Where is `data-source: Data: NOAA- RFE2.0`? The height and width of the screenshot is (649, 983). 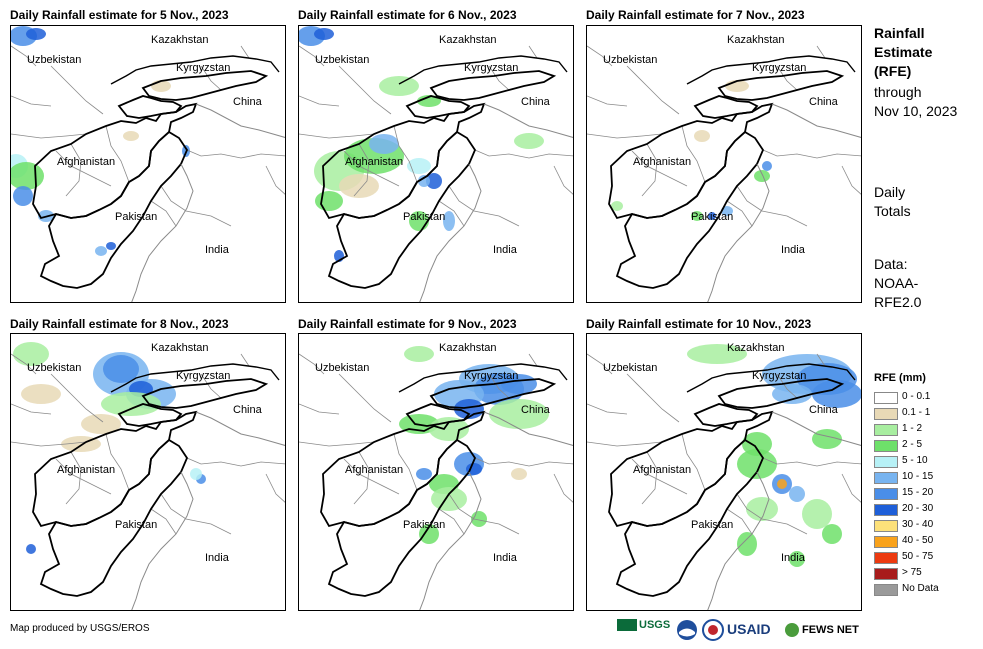 data-source: Data: NOAA- RFE2.0 is located at coordinates (897, 283).